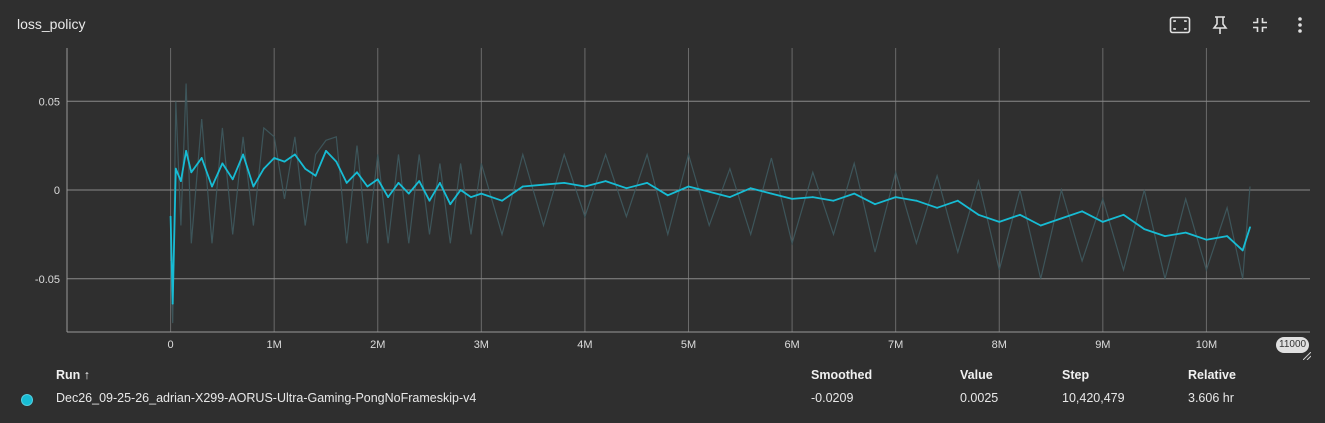 Image resolution: width=1325 pixels, height=423 pixels. I want to click on x-tick-label: 2M, so click(377, 345).